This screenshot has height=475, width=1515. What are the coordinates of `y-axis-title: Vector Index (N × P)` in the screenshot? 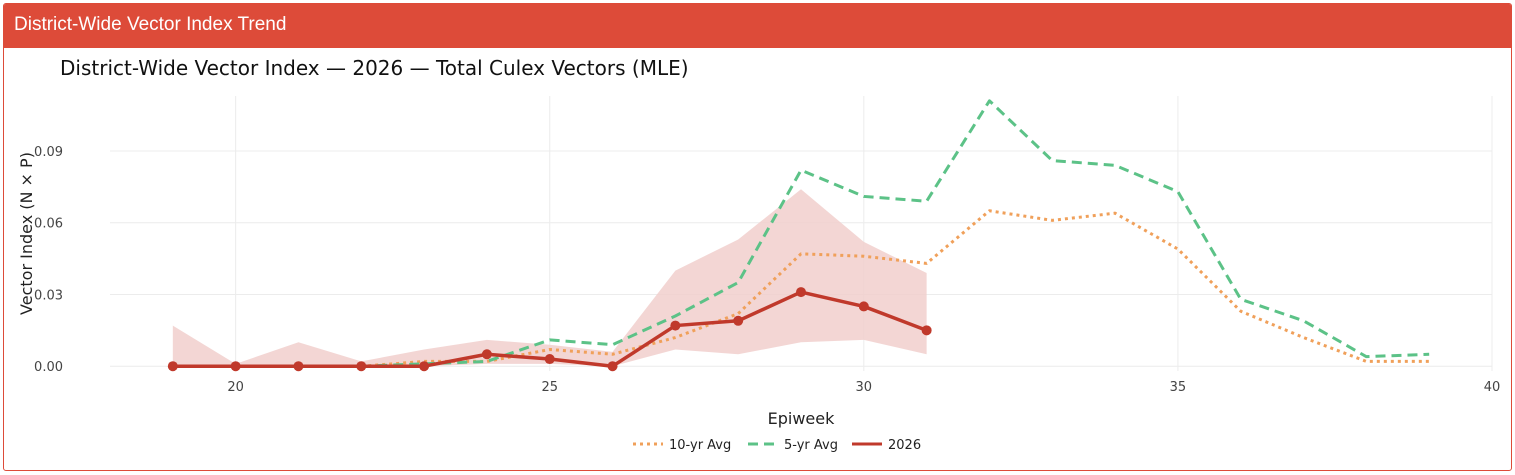 It's located at (26, 233).